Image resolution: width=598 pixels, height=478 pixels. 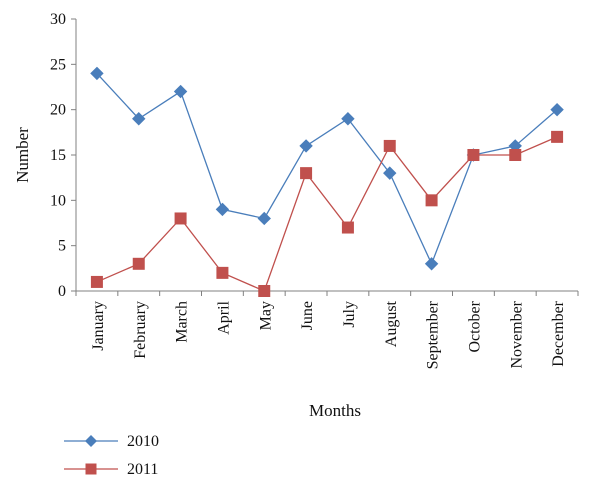 What do you see at coordinates (22, 155) in the screenshot?
I see `y-axis-label: Number` at bounding box center [22, 155].